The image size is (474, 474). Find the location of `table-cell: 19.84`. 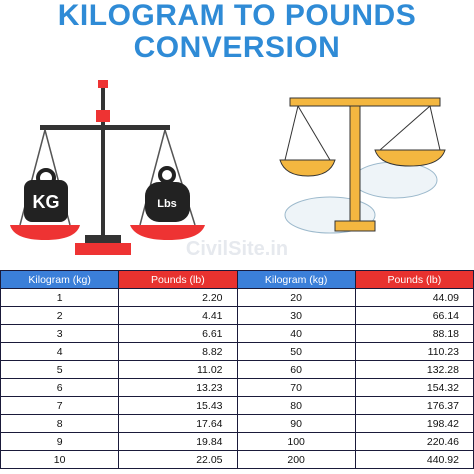

table-cell: 19.84 is located at coordinates (178, 441).